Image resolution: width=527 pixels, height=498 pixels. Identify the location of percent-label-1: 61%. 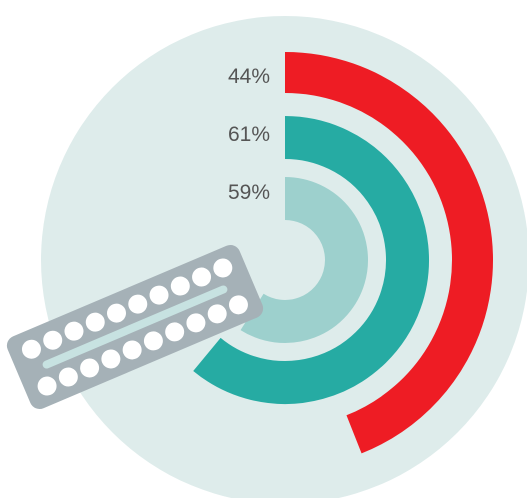
(249, 134).